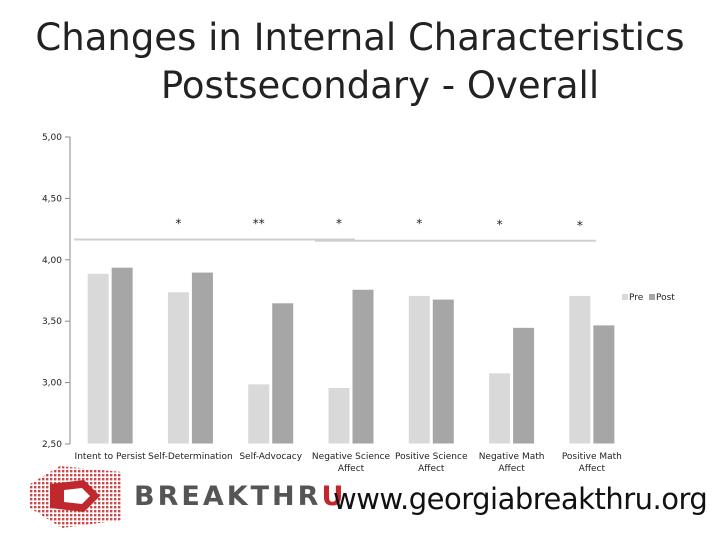  I want to click on legend-label-pre: Pre, so click(636, 298).